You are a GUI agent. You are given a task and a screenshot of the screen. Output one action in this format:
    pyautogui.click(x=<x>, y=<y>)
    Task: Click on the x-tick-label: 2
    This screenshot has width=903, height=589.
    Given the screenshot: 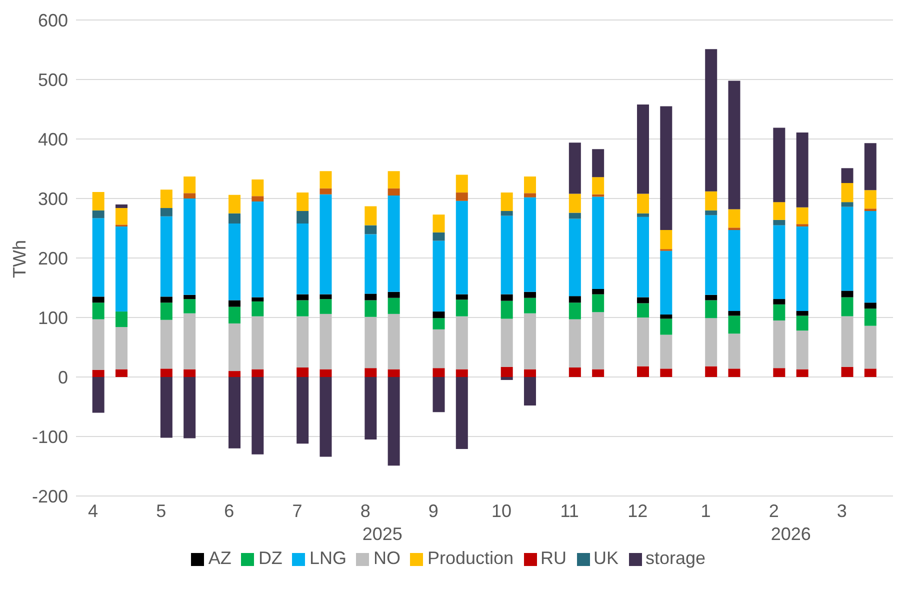 What is the action you would take?
    pyautogui.click(x=773, y=510)
    